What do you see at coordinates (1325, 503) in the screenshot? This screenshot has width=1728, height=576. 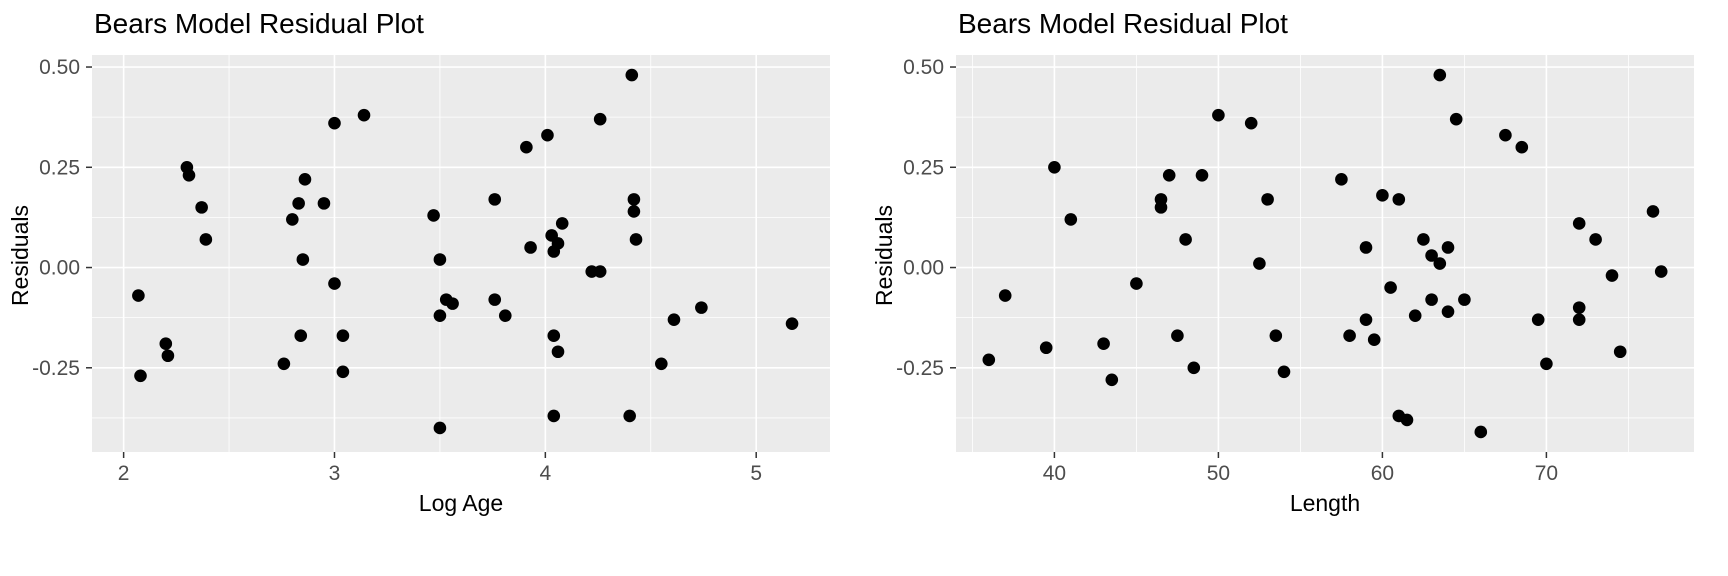 I see `x-axis-label: Length` at bounding box center [1325, 503].